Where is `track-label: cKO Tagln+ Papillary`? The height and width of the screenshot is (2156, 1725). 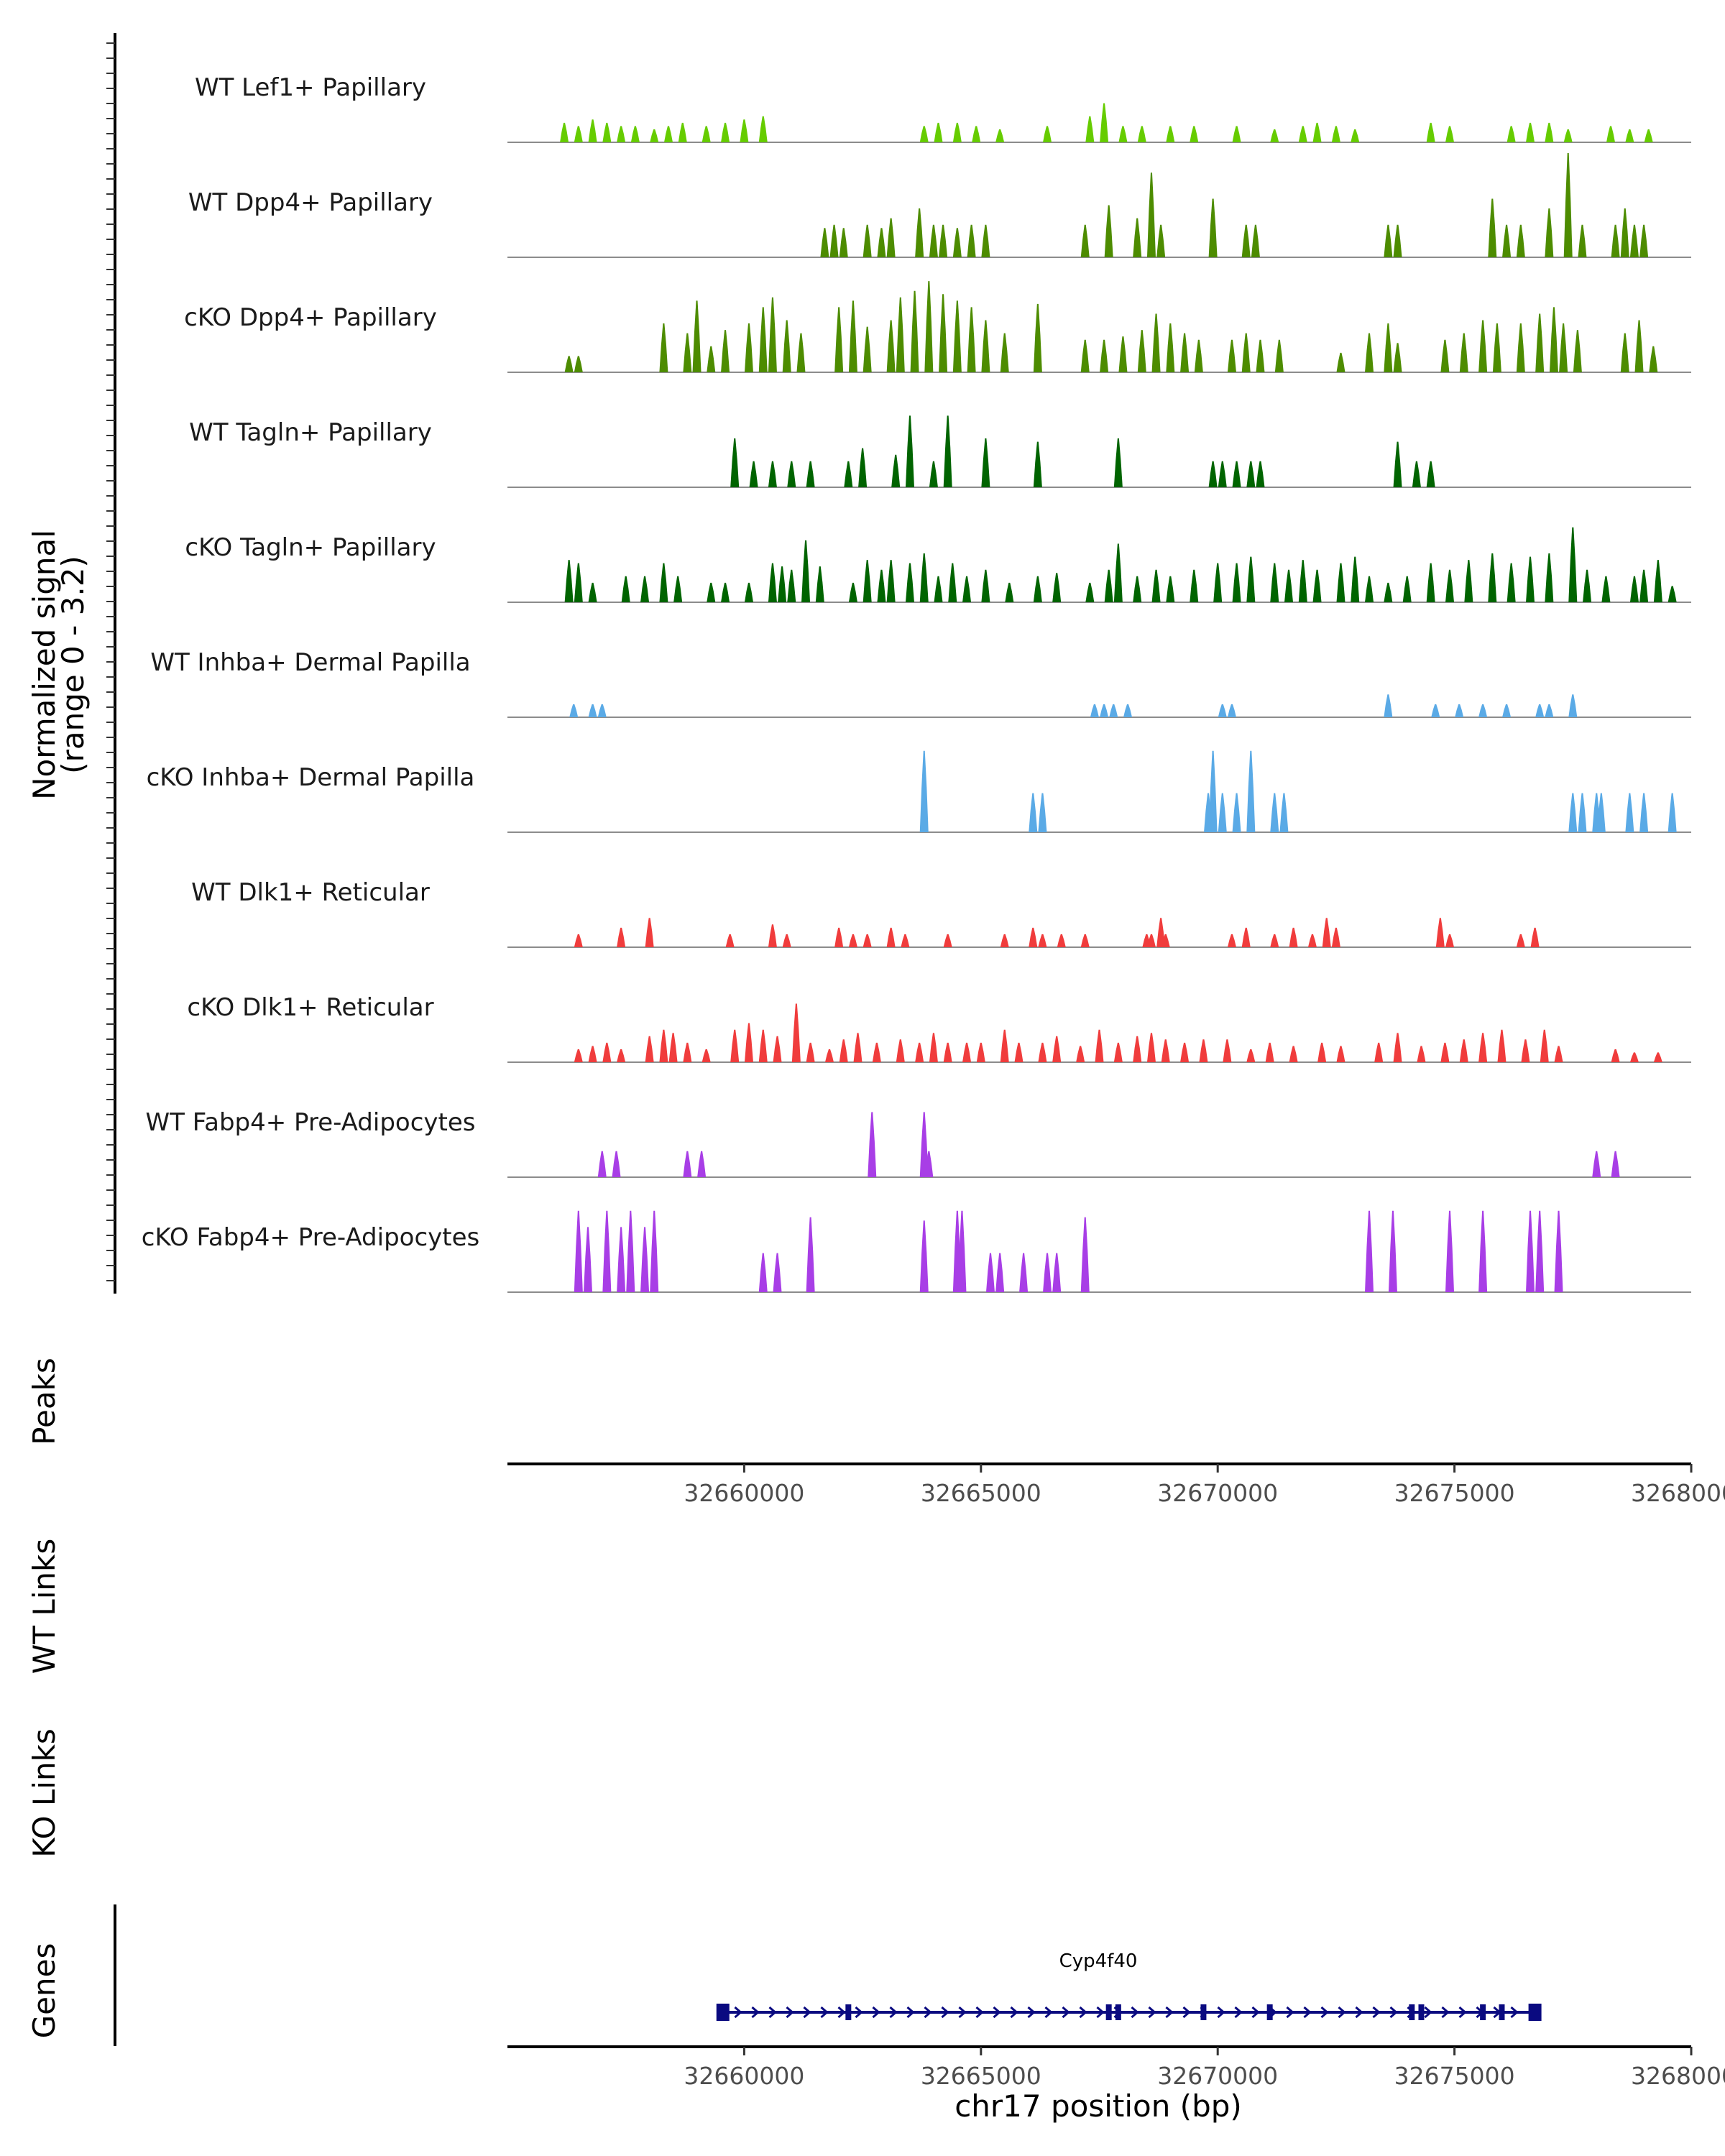 track-label: cKO Tagln+ Papillary is located at coordinates (310, 547).